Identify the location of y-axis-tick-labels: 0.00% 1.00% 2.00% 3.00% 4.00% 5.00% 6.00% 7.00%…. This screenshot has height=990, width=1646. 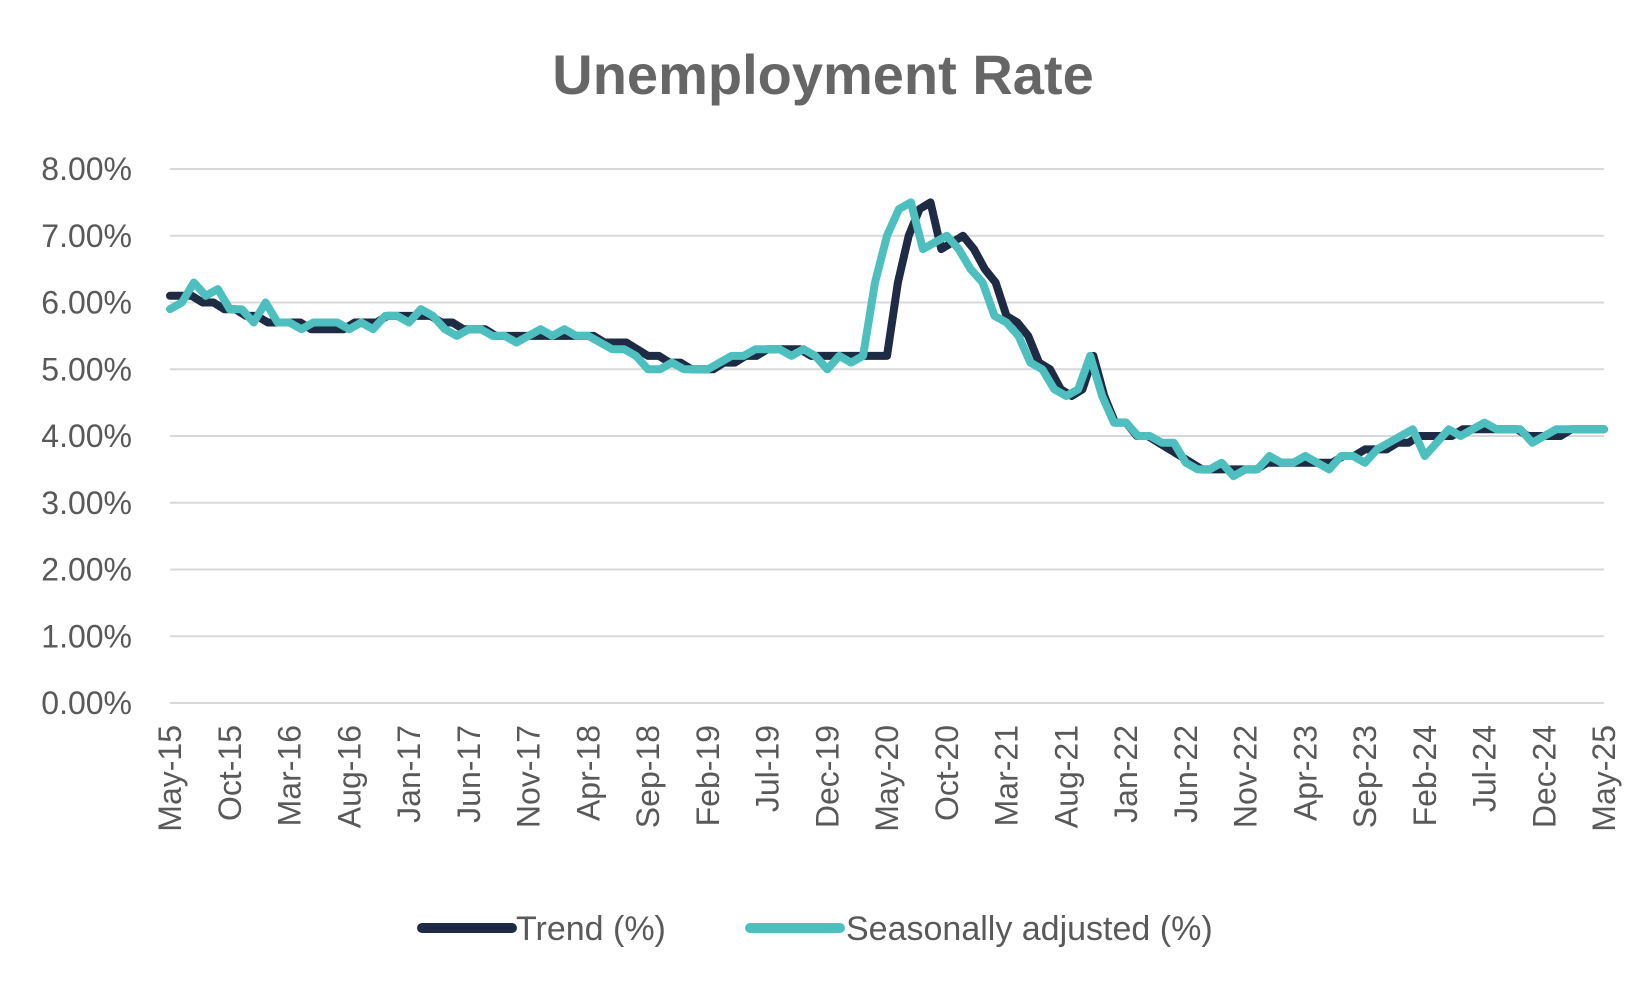
(86, 436).